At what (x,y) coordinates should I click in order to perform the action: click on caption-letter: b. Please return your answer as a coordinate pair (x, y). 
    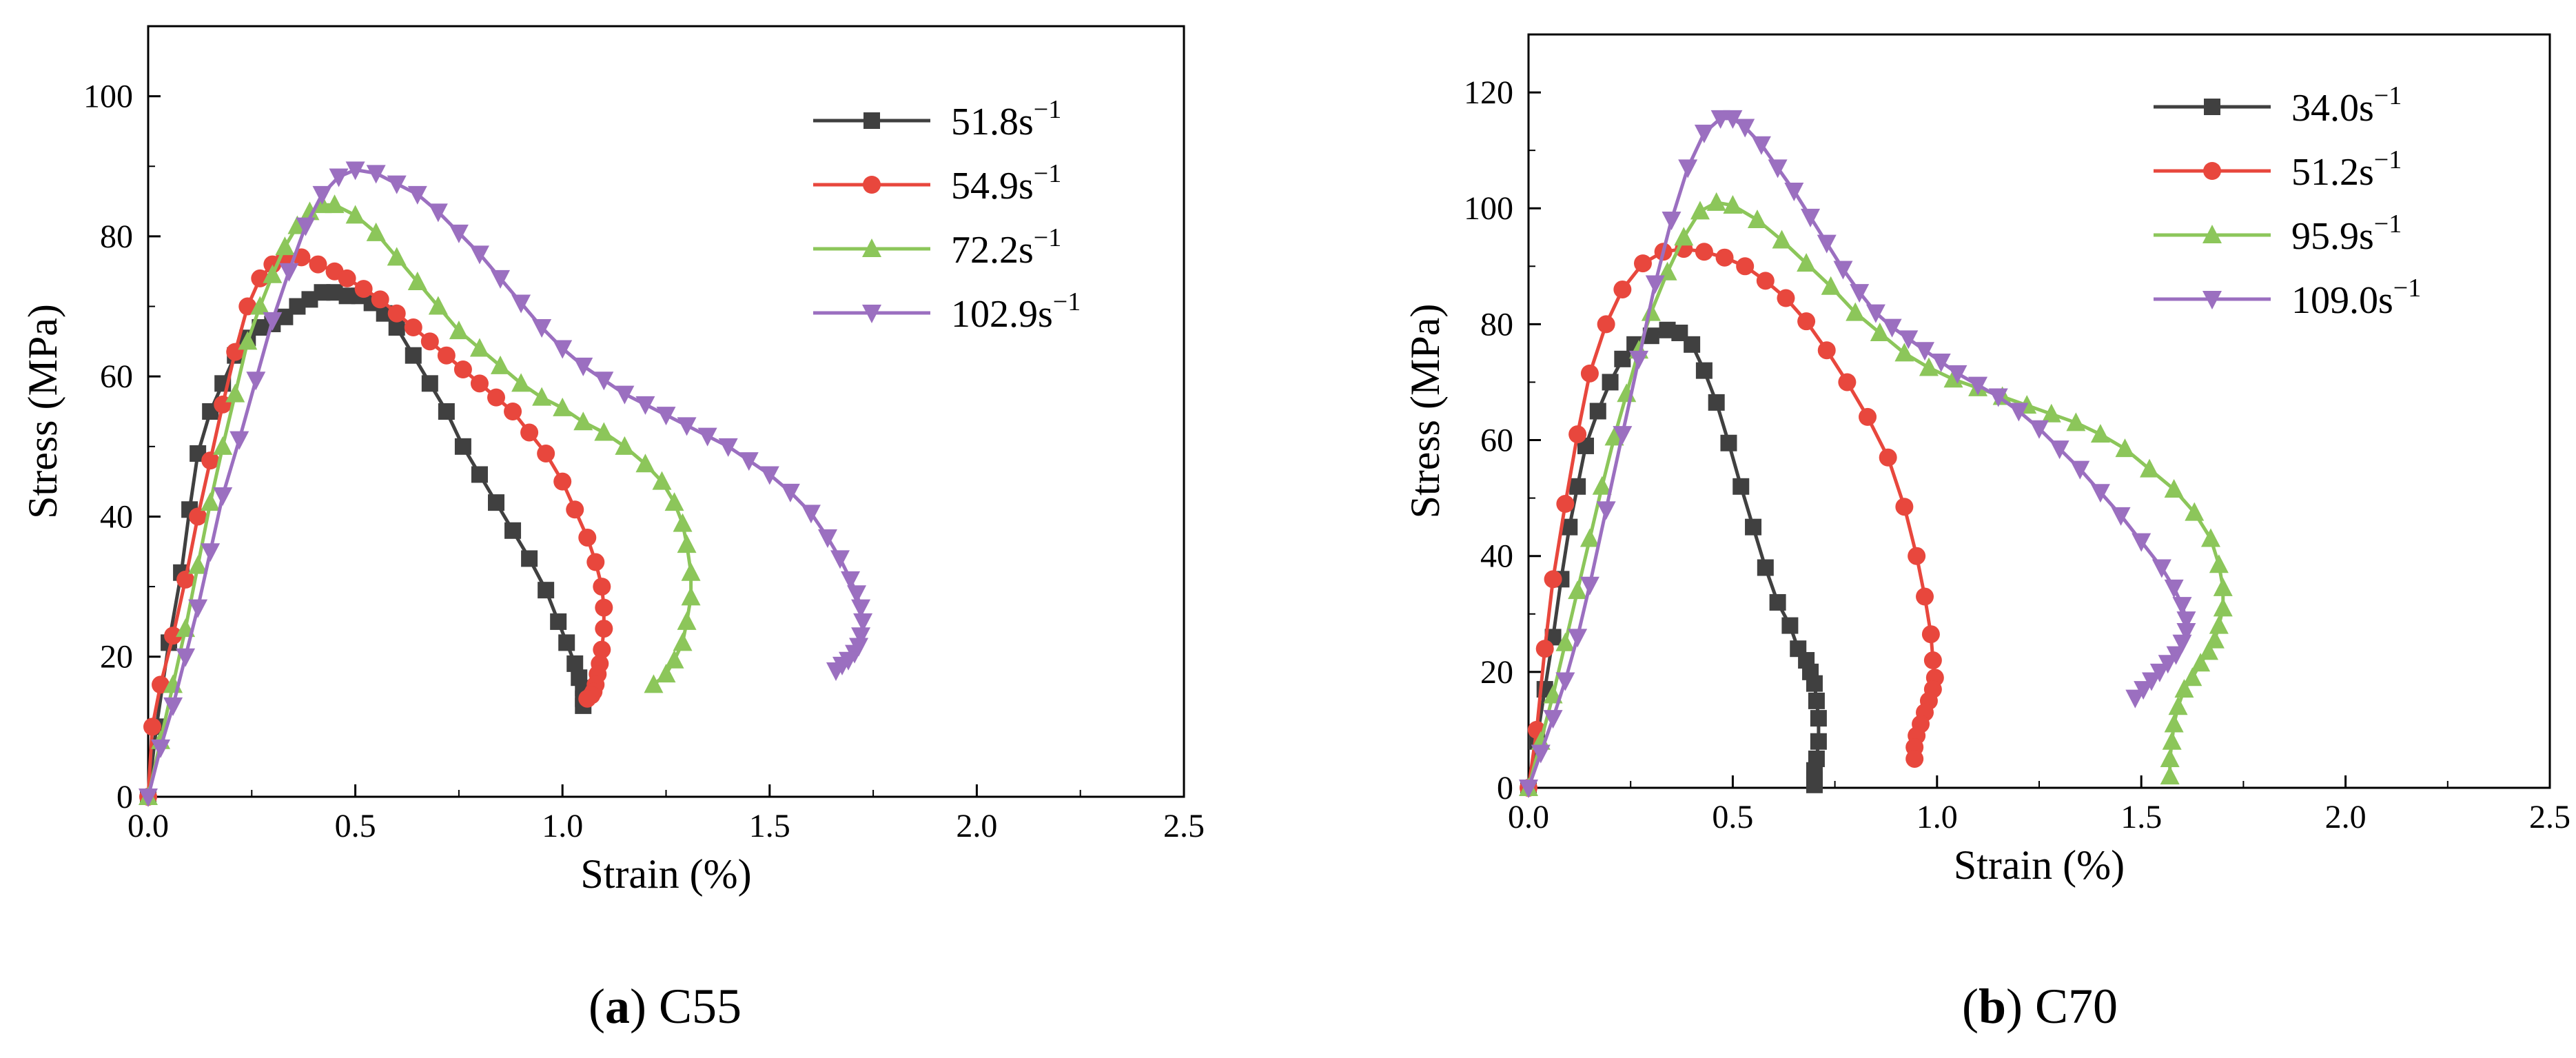
    Looking at the image, I should click on (1992, 1006).